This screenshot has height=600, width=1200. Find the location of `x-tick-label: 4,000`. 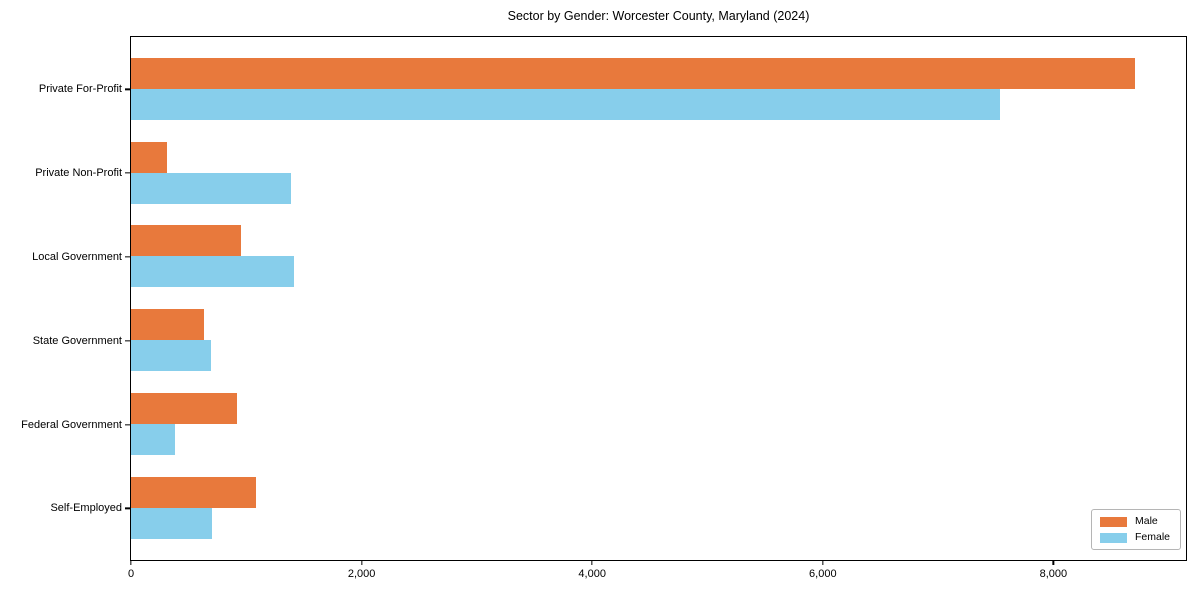

x-tick-label: 4,000 is located at coordinates (592, 574).